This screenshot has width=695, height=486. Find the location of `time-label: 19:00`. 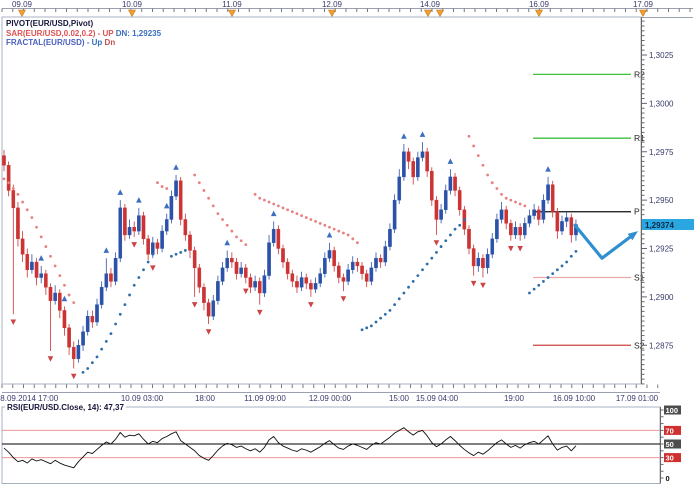

time-label: 19:00 is located at coordinates (514, 398).